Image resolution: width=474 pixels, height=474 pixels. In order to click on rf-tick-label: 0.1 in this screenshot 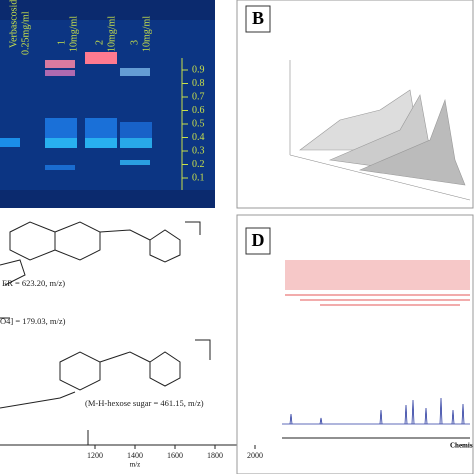, I will do `click(198, 177)`.